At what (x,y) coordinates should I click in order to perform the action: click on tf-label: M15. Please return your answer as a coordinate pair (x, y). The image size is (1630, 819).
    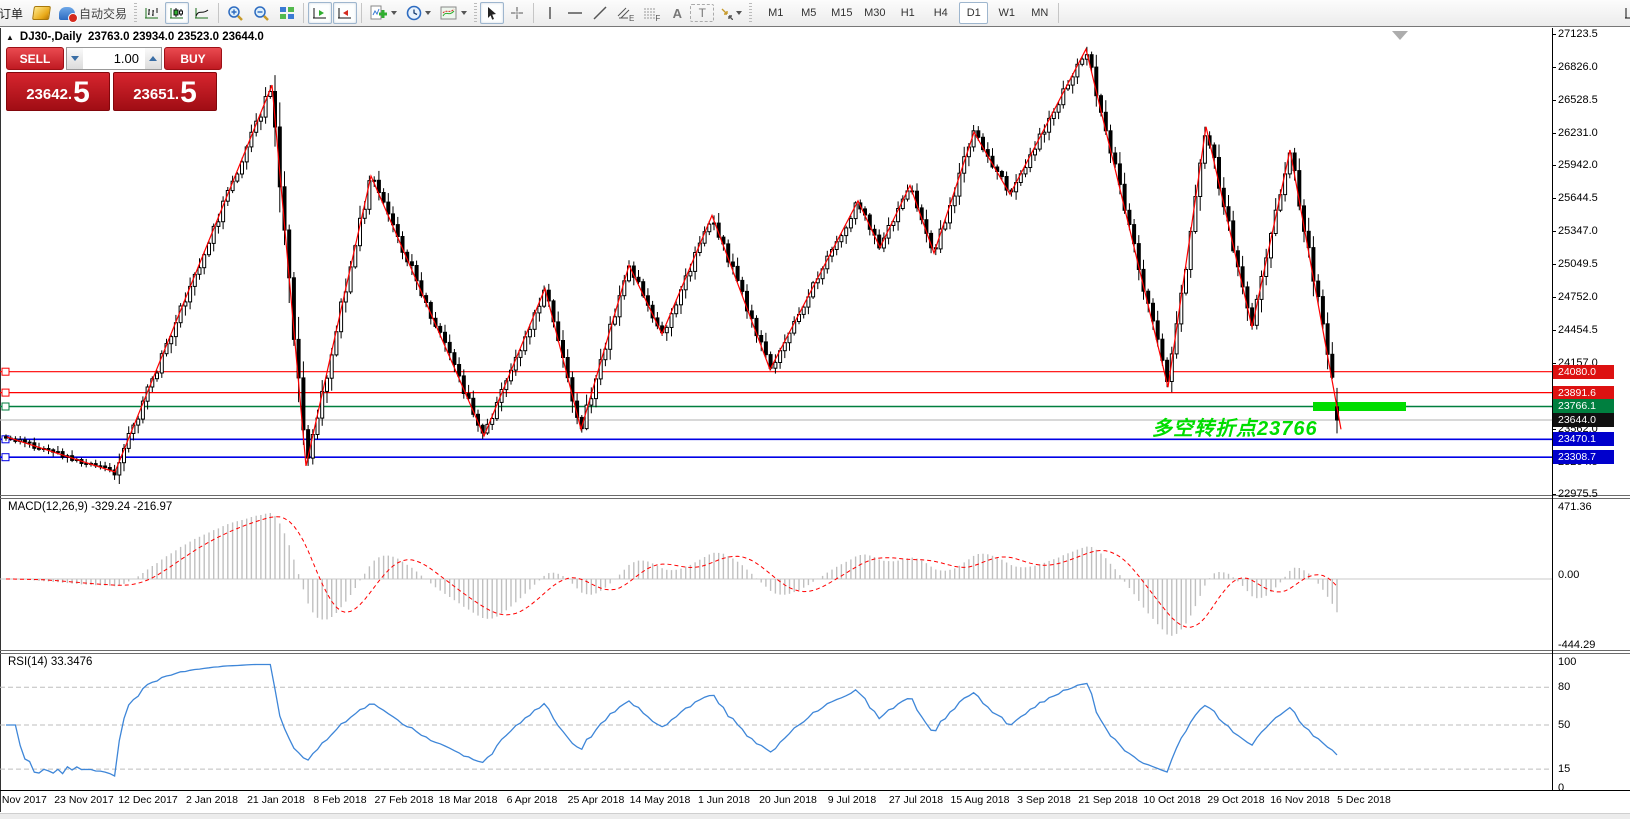
    Looking at the image, I should click on (842, 13).